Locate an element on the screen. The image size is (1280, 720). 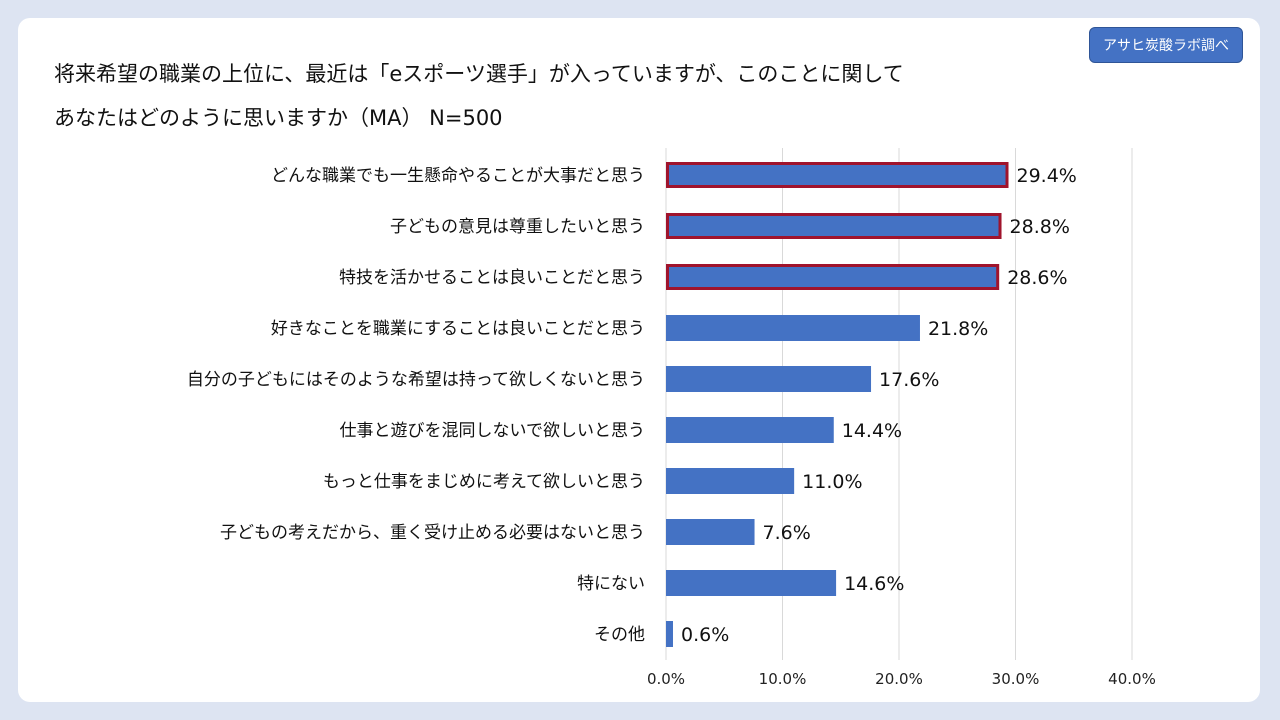
x-tick-label: 10.0% is located at coordinates (783, 679).